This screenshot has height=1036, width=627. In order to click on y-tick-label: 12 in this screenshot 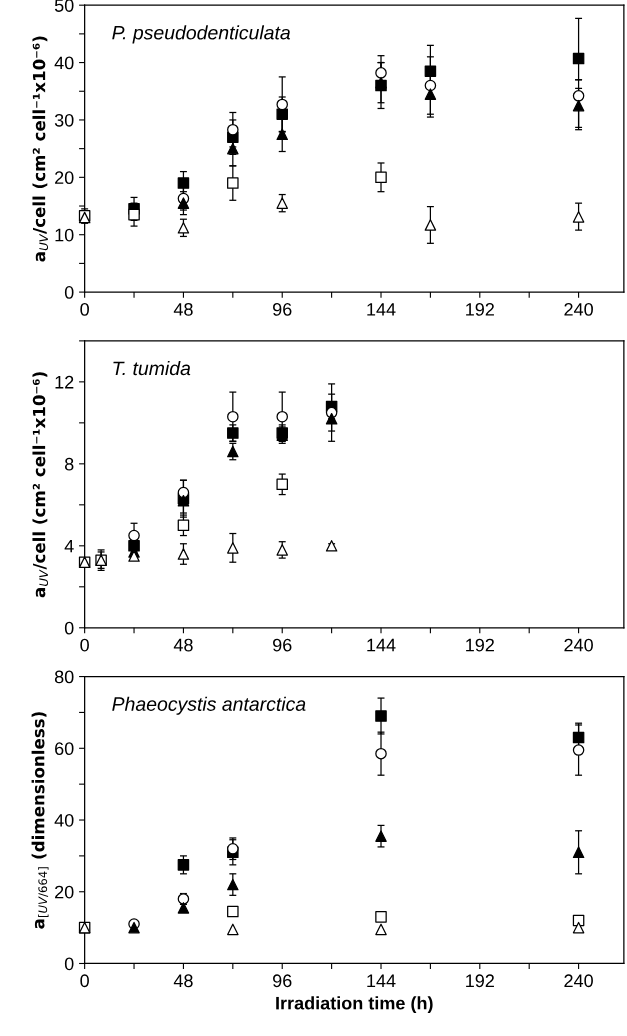, I will do `click(64, 382)`.